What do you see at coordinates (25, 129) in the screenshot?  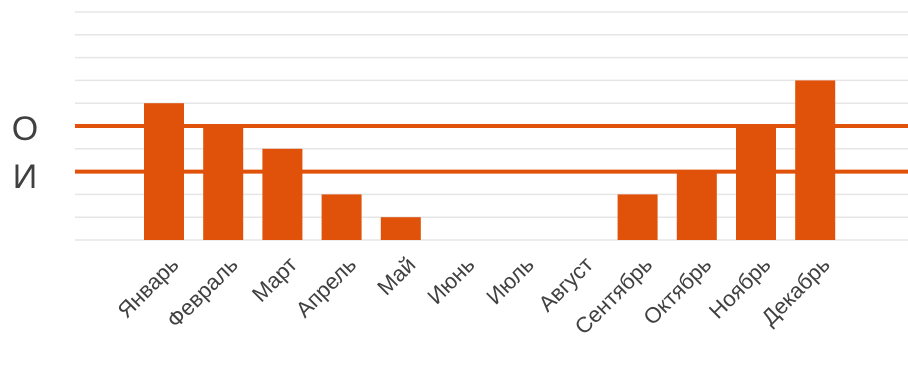 I see `reference-line-label-o: О` at bounding box center [25, 129].